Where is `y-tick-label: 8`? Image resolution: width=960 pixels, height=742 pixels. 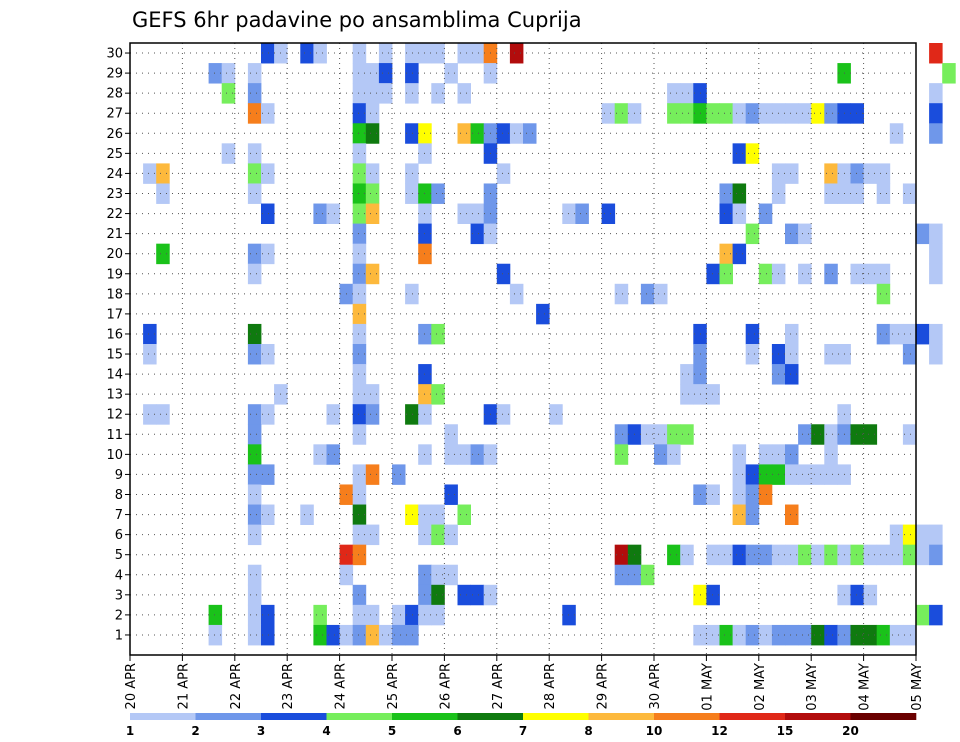
y-tick-label: 8 is located at coordinates (119, 495).